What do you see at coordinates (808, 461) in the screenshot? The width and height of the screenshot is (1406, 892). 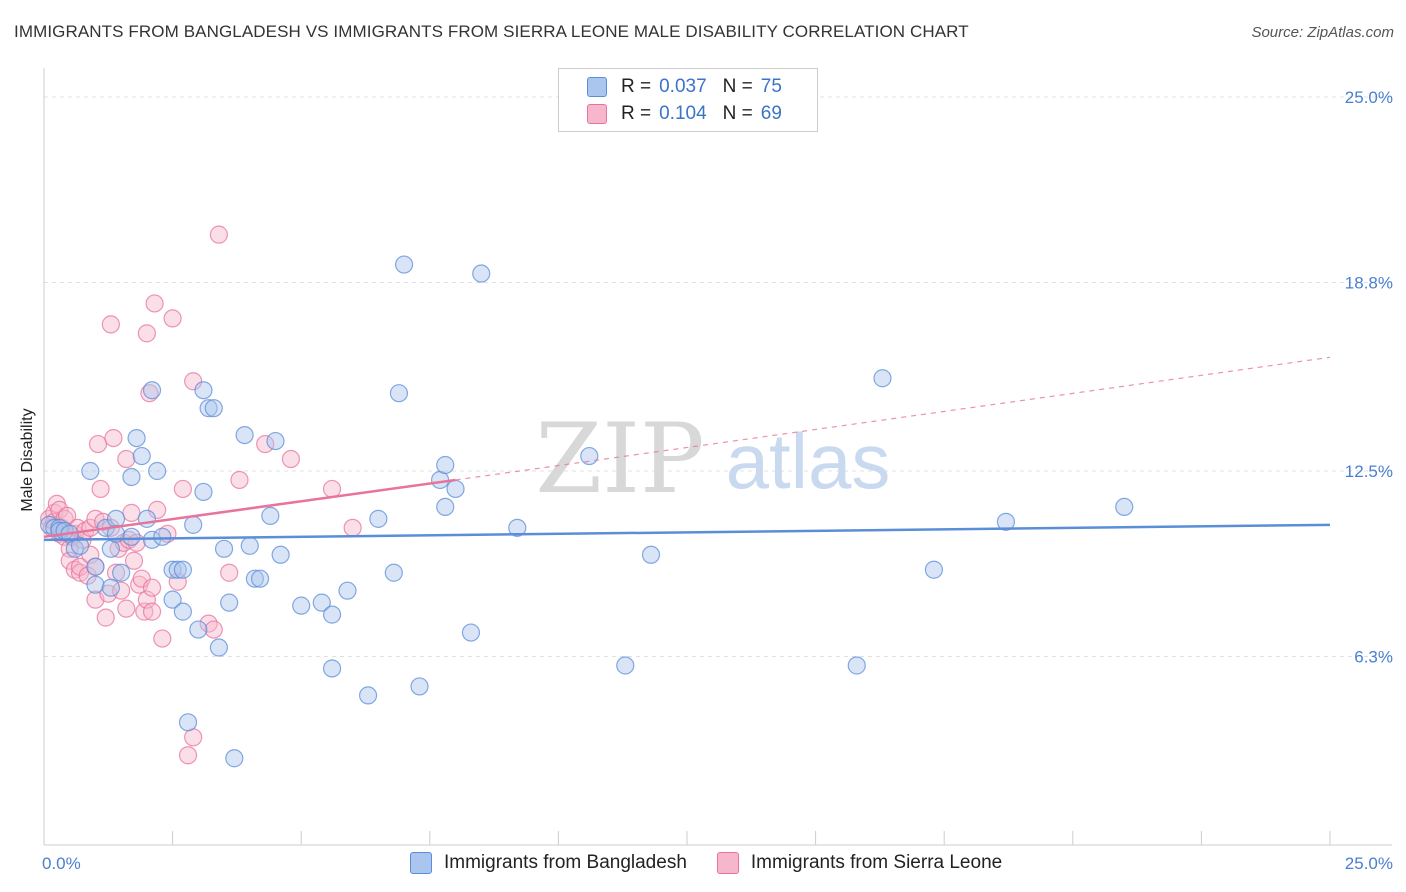 I see `watermark-atlas: atlas` at bounding box center [808, 461].